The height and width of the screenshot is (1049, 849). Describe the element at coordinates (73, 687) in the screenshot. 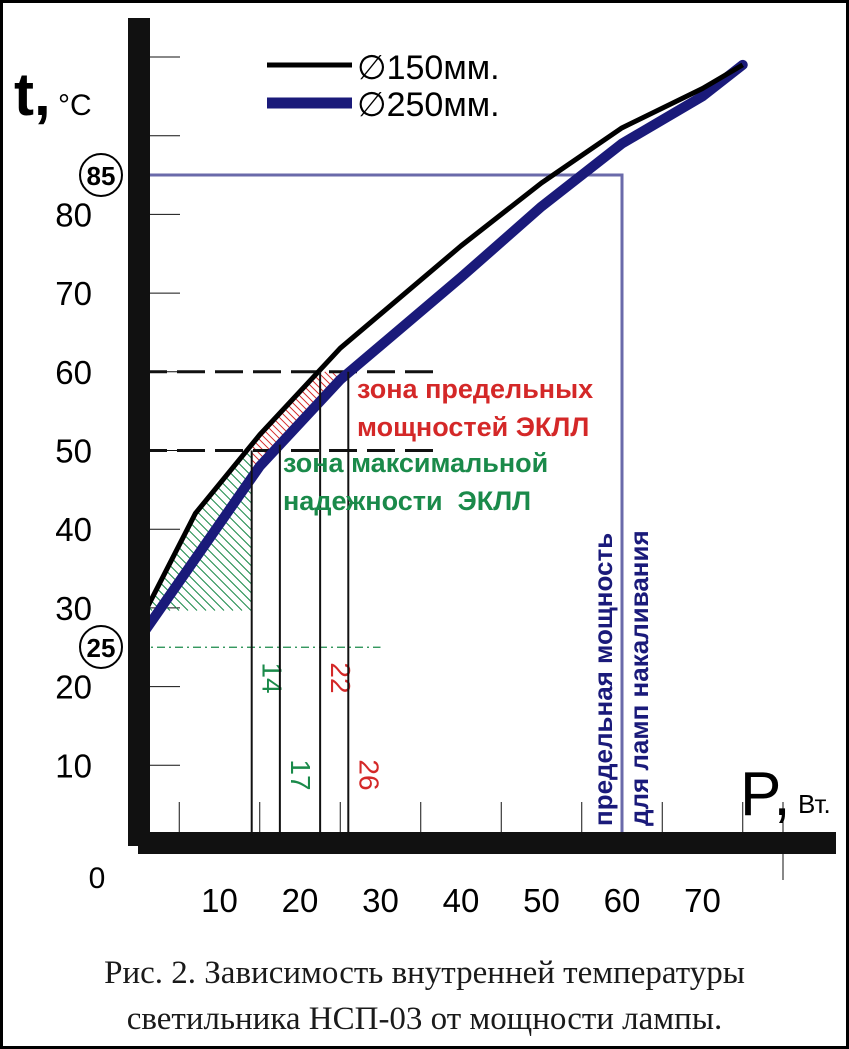

I see `y-tick-label: 20` at that location.